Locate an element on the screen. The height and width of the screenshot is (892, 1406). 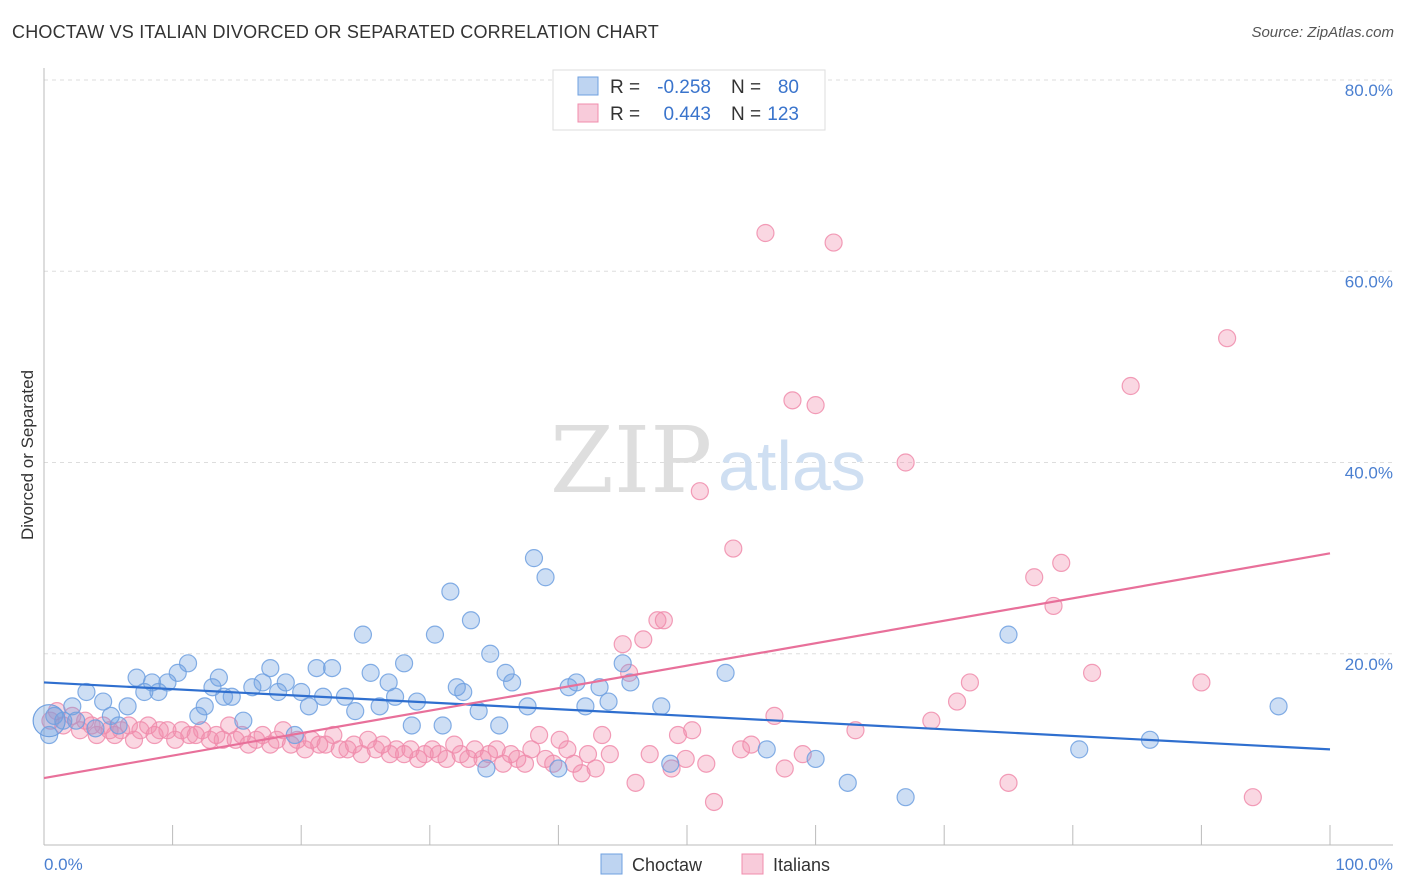
bottom-legend-italians: Italians is located at coordinates (801, 865).